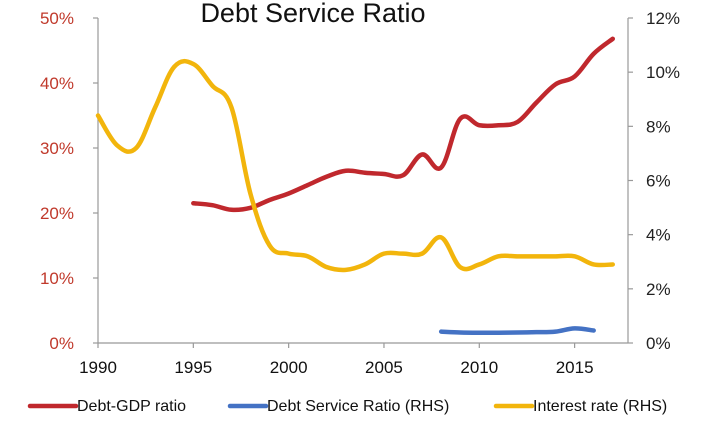  Describe the element at coordinates (658, 343) in the screenshot. I see `right-y-tick-label: 0%` at that location.